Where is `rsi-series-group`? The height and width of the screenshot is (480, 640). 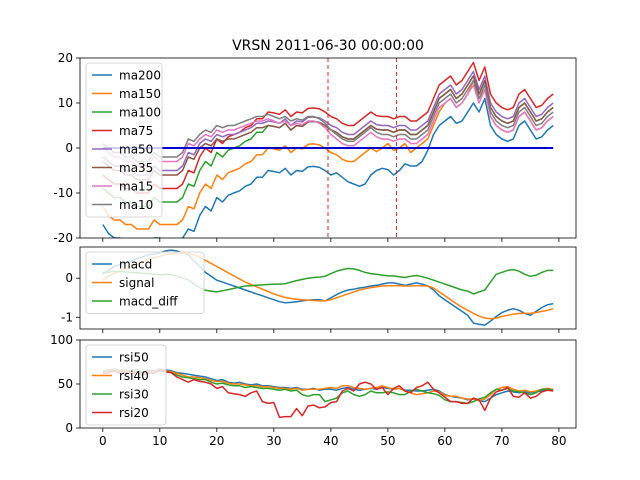
rsi-series-group is located at coordinates (328, 393).